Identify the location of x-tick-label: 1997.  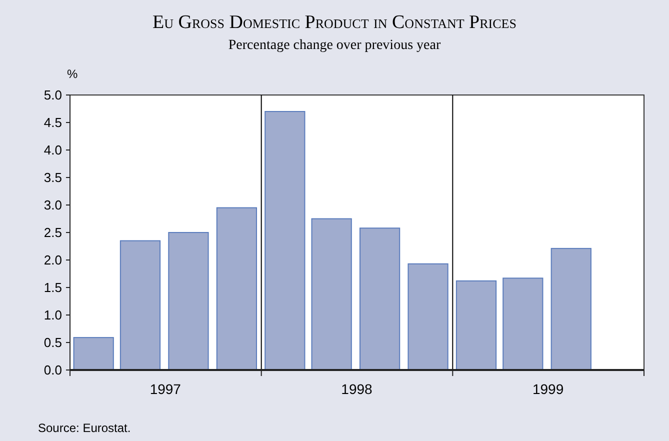
(166, 389).